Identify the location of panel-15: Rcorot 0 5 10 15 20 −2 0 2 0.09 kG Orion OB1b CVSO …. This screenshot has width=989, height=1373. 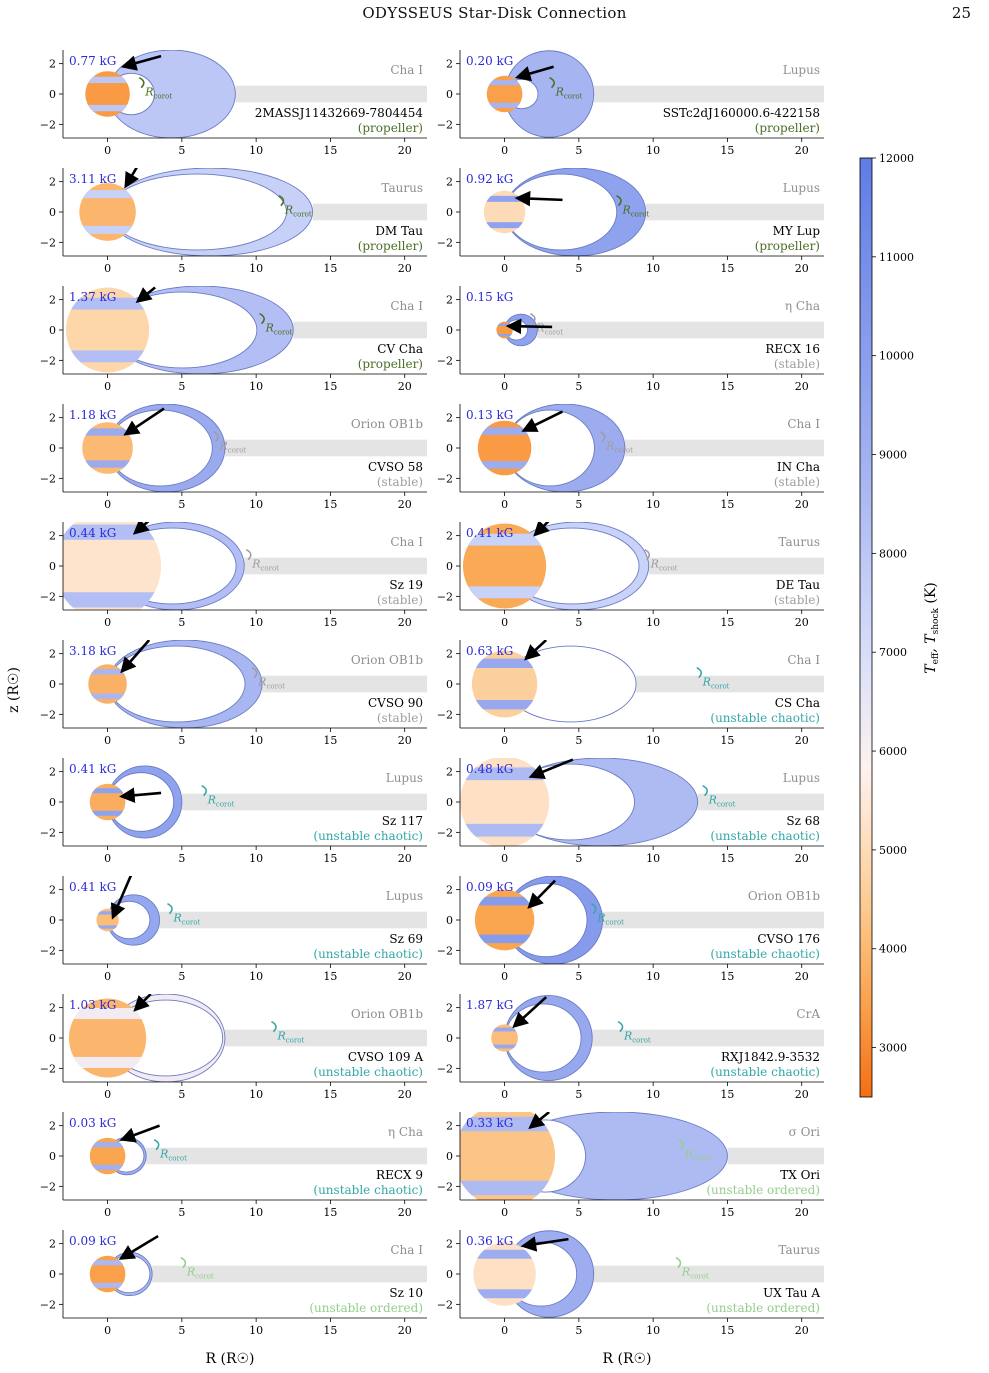
(630, 929).